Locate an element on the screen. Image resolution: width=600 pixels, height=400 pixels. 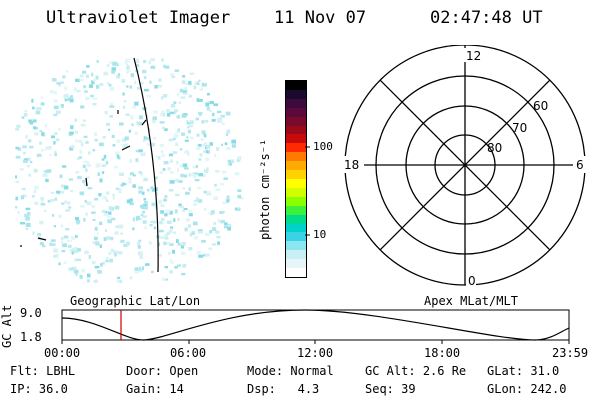
mlt-label-18: 18 is located at coordinates (351, 165).